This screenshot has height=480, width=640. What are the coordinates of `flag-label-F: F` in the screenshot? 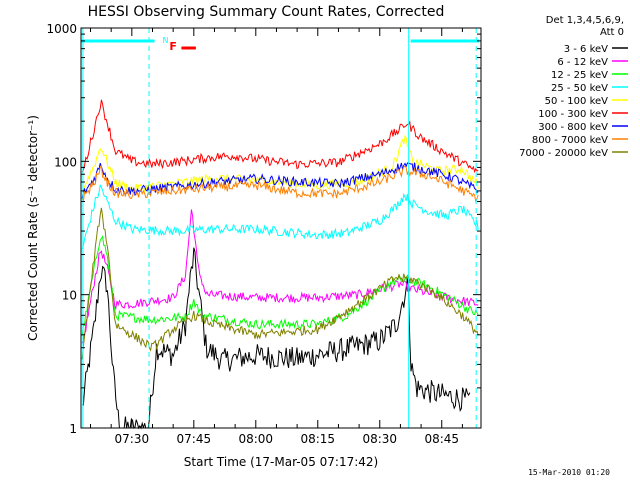 It's located at (173, 46).